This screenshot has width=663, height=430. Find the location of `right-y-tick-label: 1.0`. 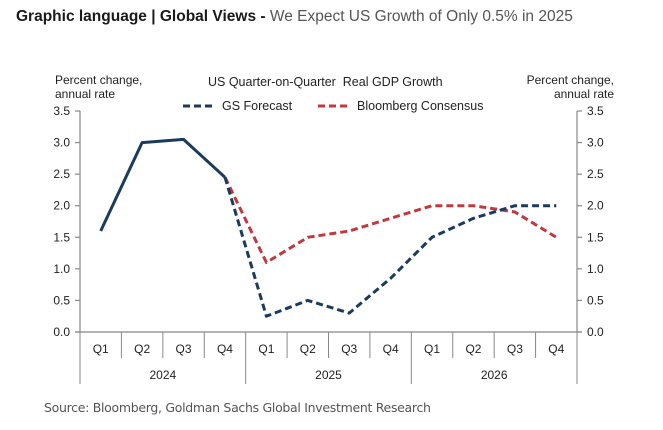

right-y-tick-label: 1.0 is located at coordinates (595, 269).